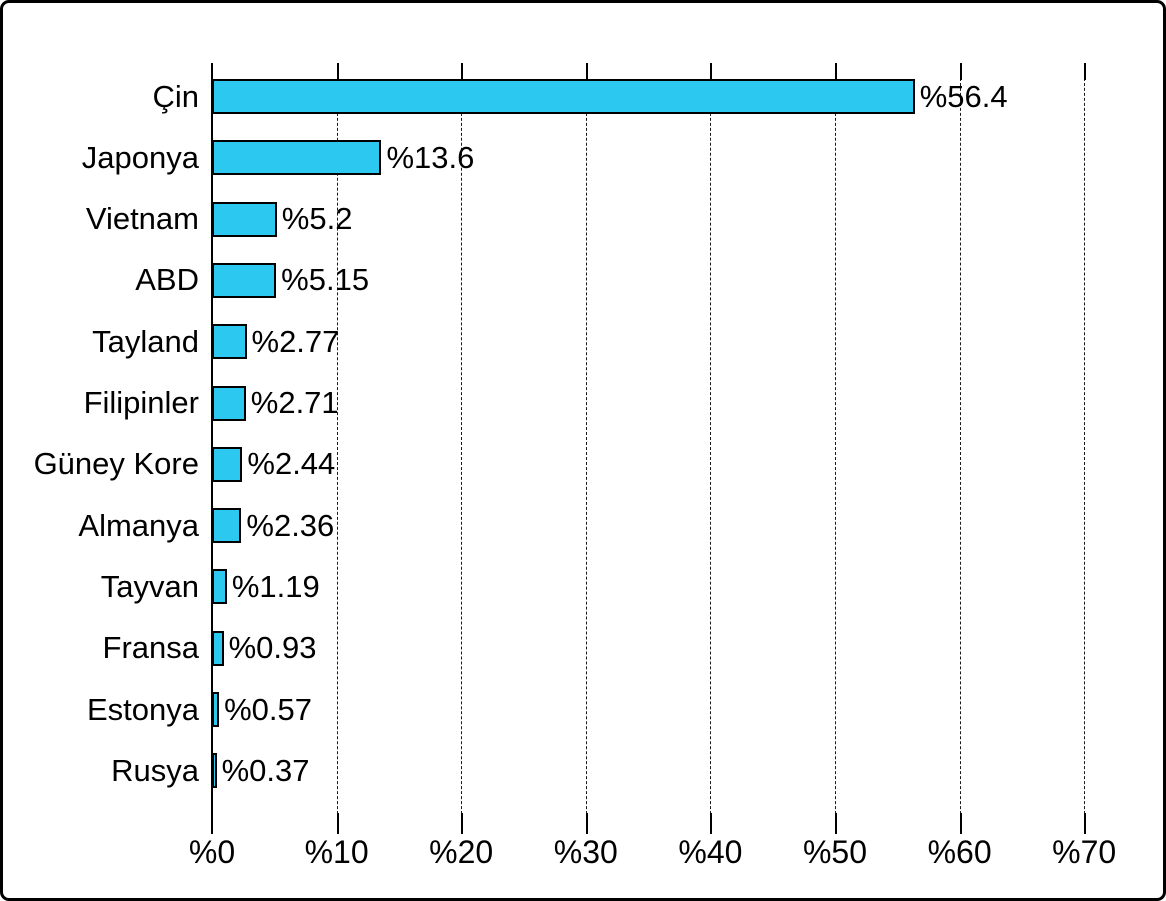 The width and height of the screenshot is (1166, 901). What do you see at coordinates (461, 852) in the screenshot?
I see `x-tick-label: %20` at bounding box center [461, 852].